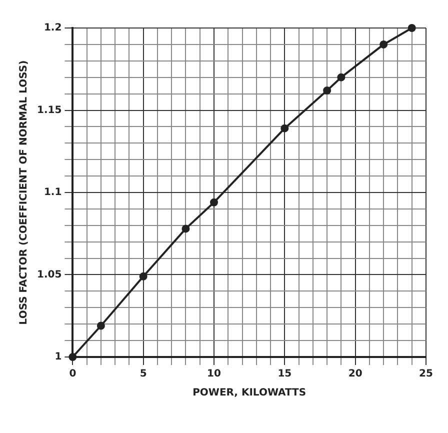  Describe the element at coordinates (214, 374) in the screenshot. I see `x-tick-label: 10` at that location.